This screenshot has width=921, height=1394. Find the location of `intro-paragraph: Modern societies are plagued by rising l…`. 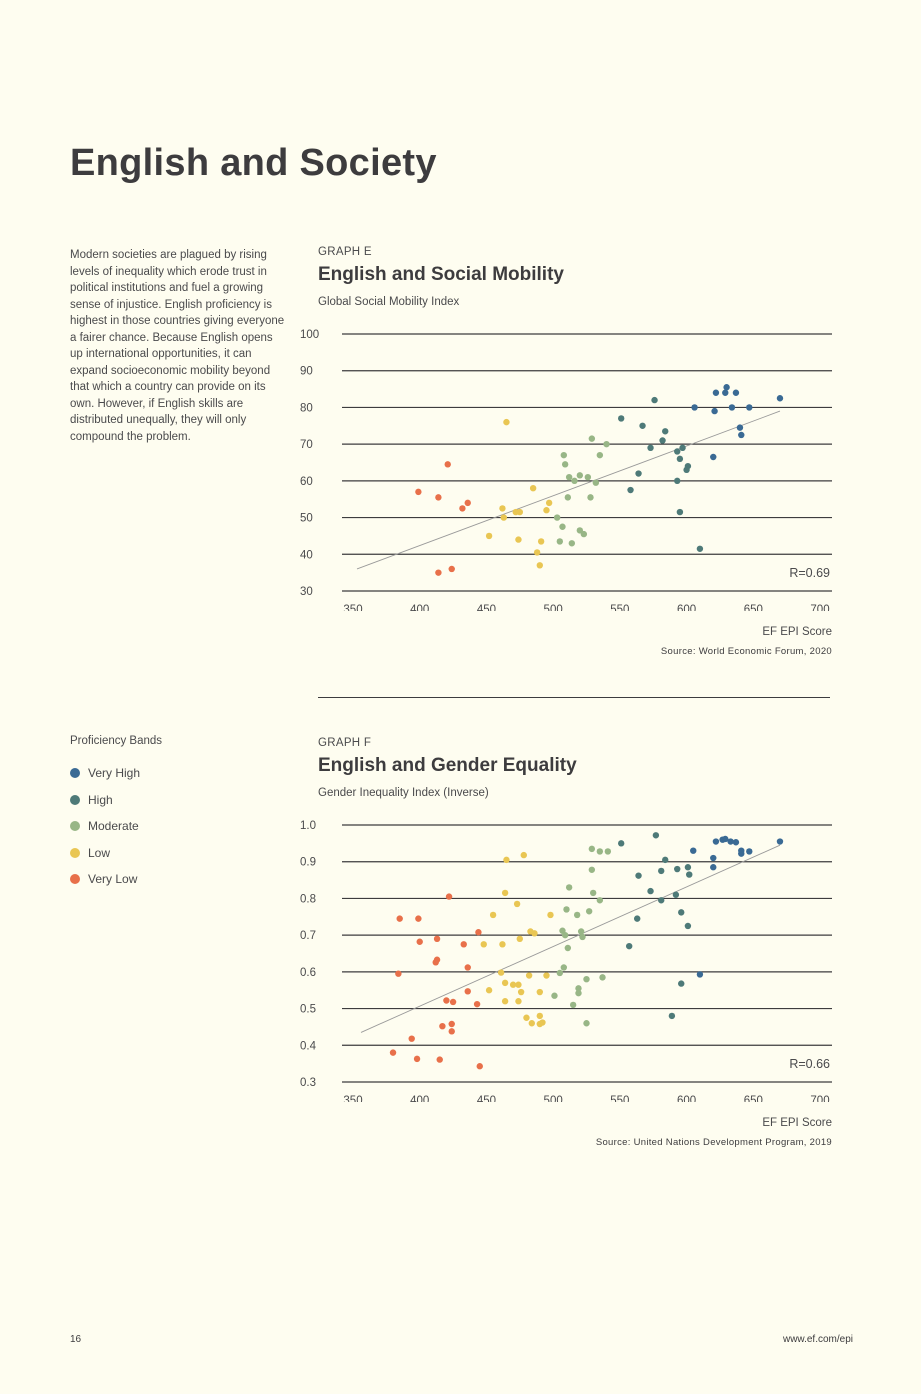

intro-paragraph: Modern societies are plagued by rising l… is located at coordinates (177, 346).